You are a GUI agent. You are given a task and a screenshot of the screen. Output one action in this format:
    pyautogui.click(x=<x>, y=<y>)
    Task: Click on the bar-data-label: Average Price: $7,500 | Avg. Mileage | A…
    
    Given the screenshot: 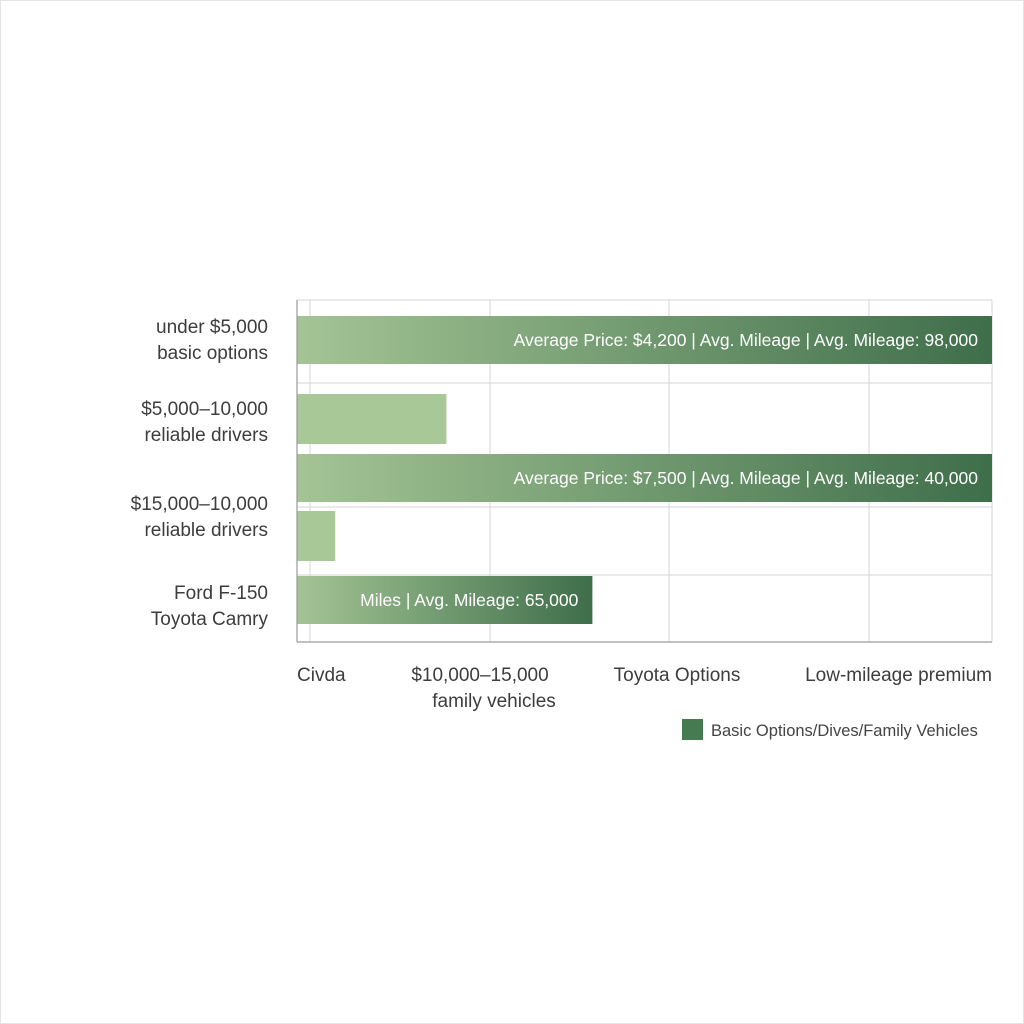 What is the action you would take?
    pyautogui.click(x=746, y=478)
    